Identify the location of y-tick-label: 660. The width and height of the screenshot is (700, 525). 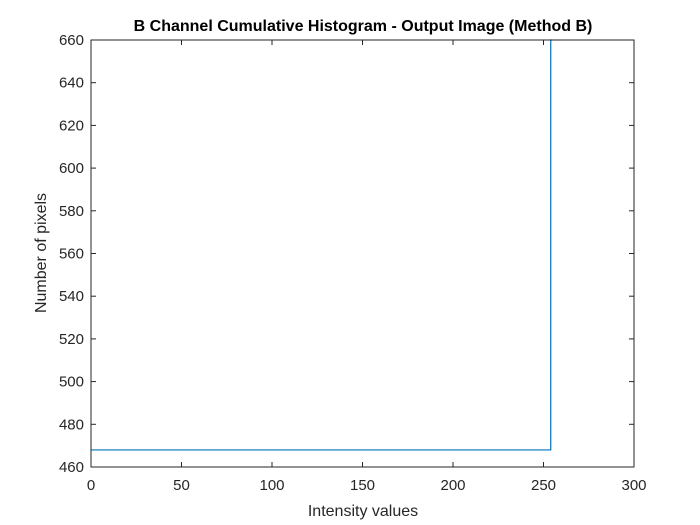
(71, 40).